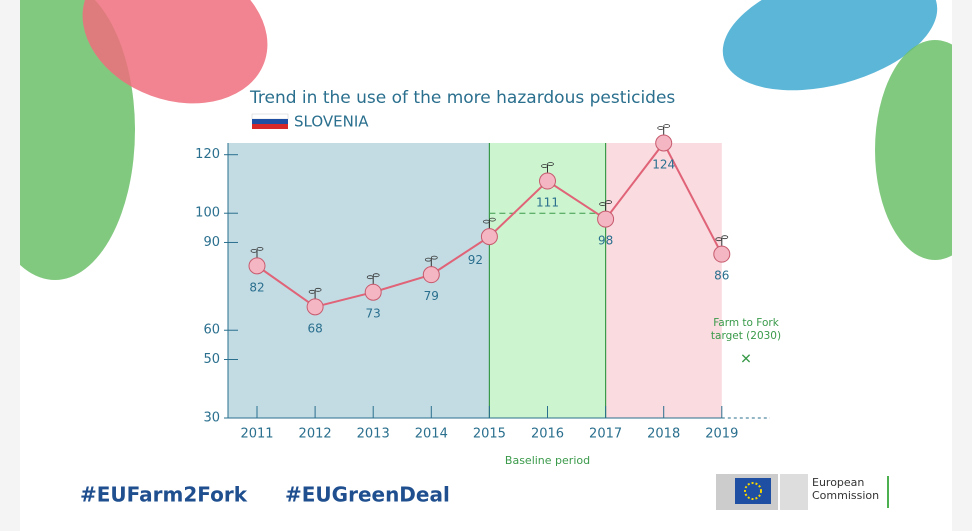  What do you see at coordinates (489, 434) in the screenshot?
I see `x-tick-label: 2015` at bounding box center [489, 434].